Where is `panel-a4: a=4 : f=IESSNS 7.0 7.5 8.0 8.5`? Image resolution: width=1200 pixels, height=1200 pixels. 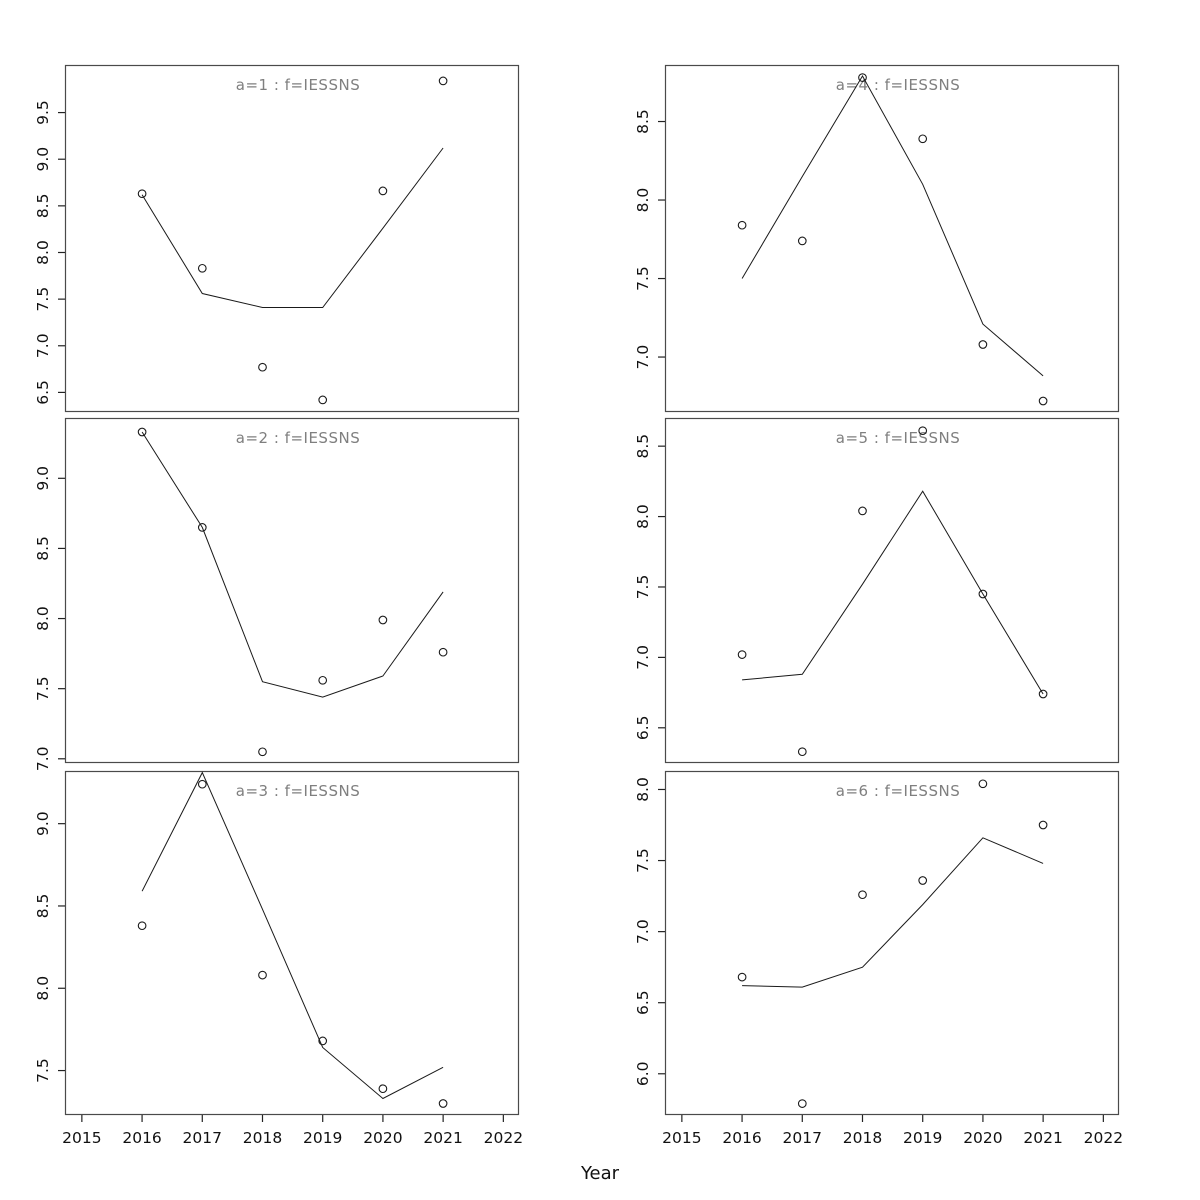 panel-a4: a=4 : f=IESSNS 7.0 7.5 8.0 8.5 is located at coordinates (877, 238).